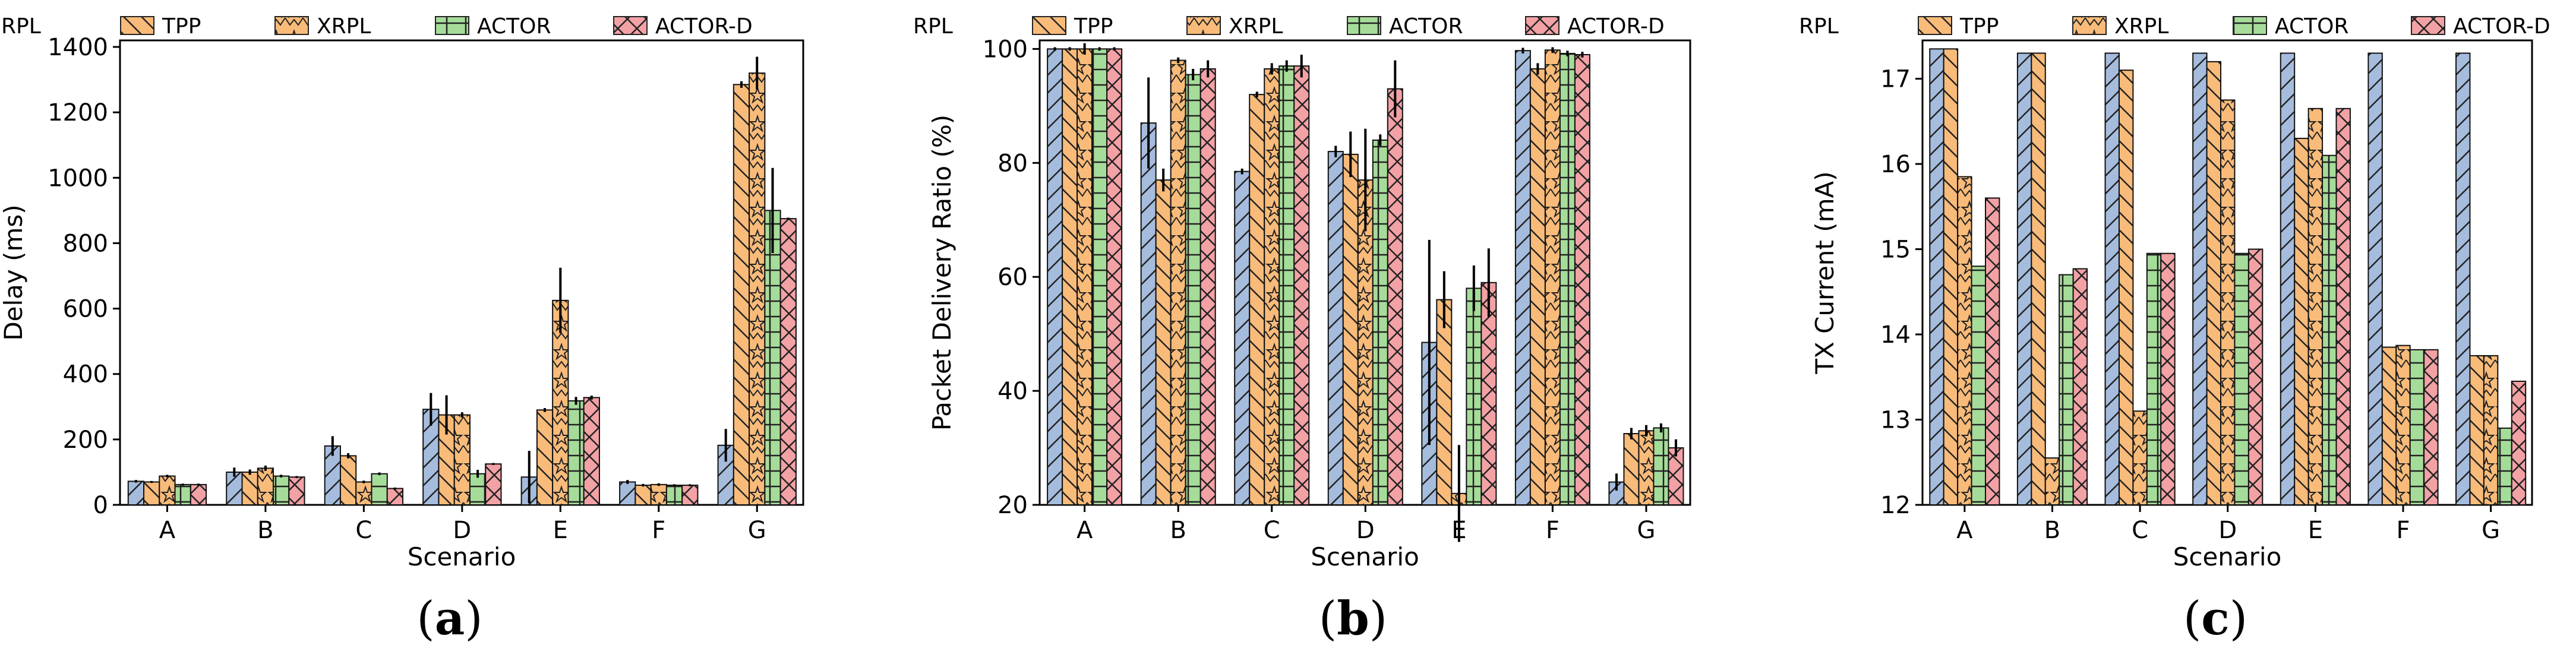  I want to click on pdr-bar-d-rpl-hatch, so click(1335, 328).